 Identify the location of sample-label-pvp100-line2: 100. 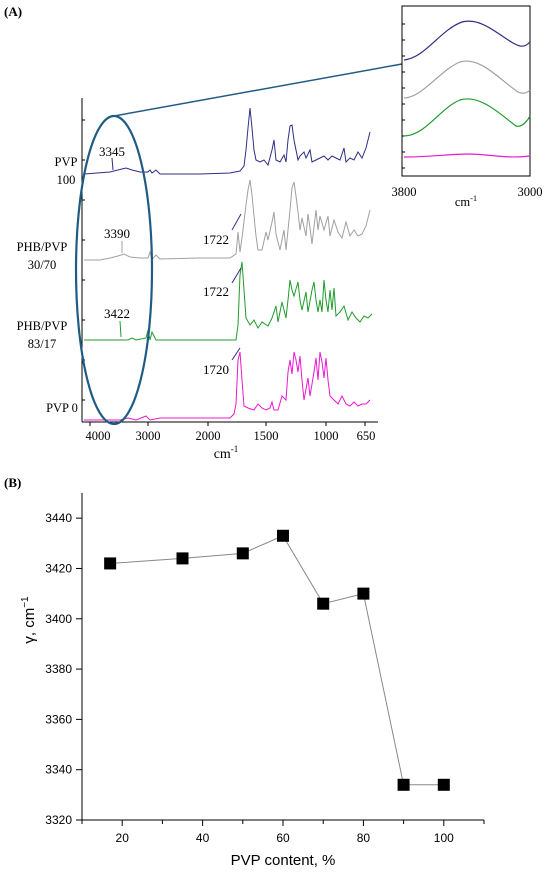
(66, 180).